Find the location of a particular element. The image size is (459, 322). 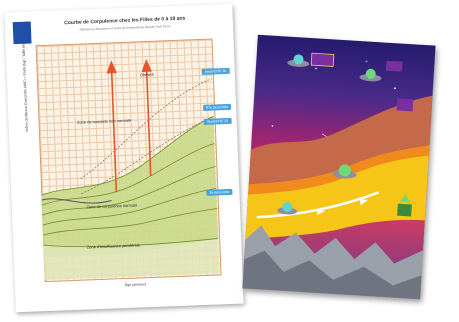

yellow-path is located at coordinates (337, 192).